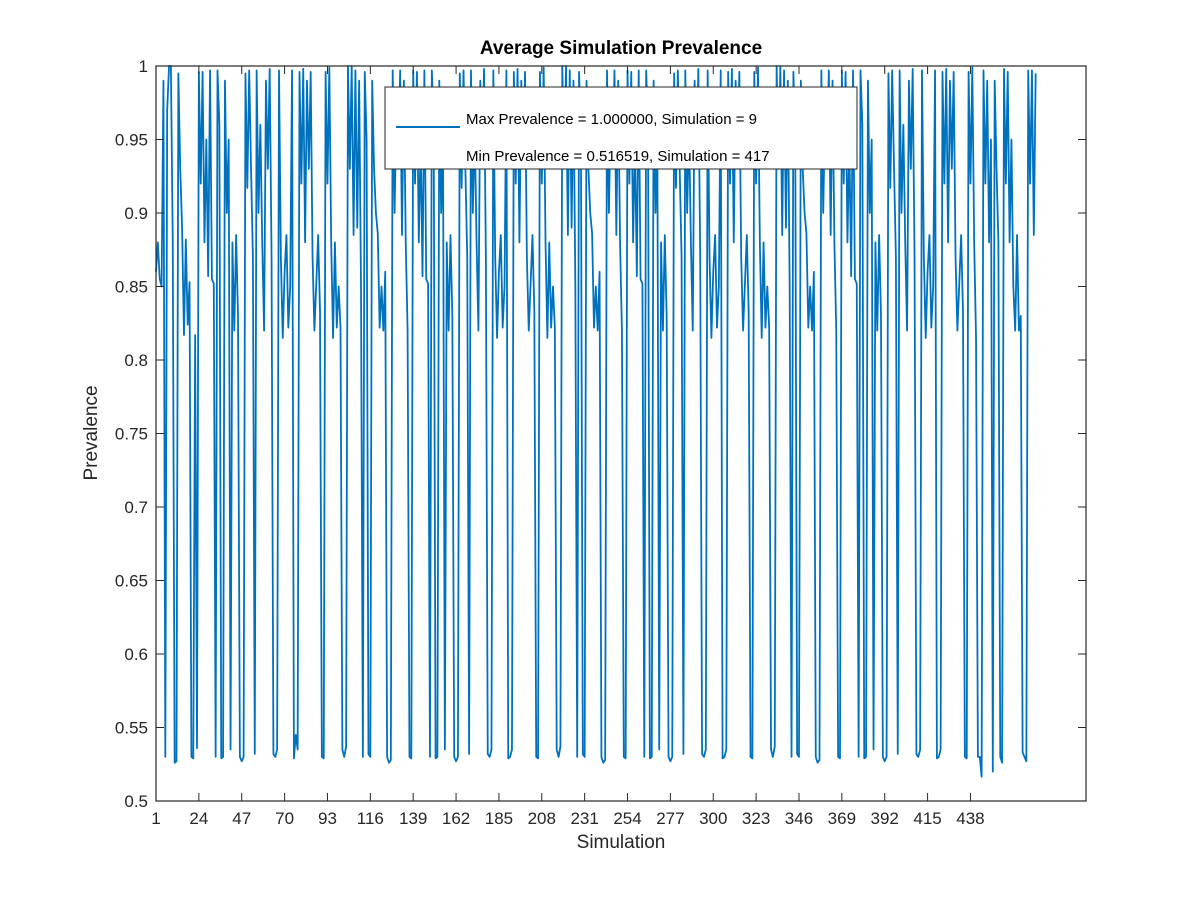  I want to click on y-tick-label: 1, so click(143, 66).